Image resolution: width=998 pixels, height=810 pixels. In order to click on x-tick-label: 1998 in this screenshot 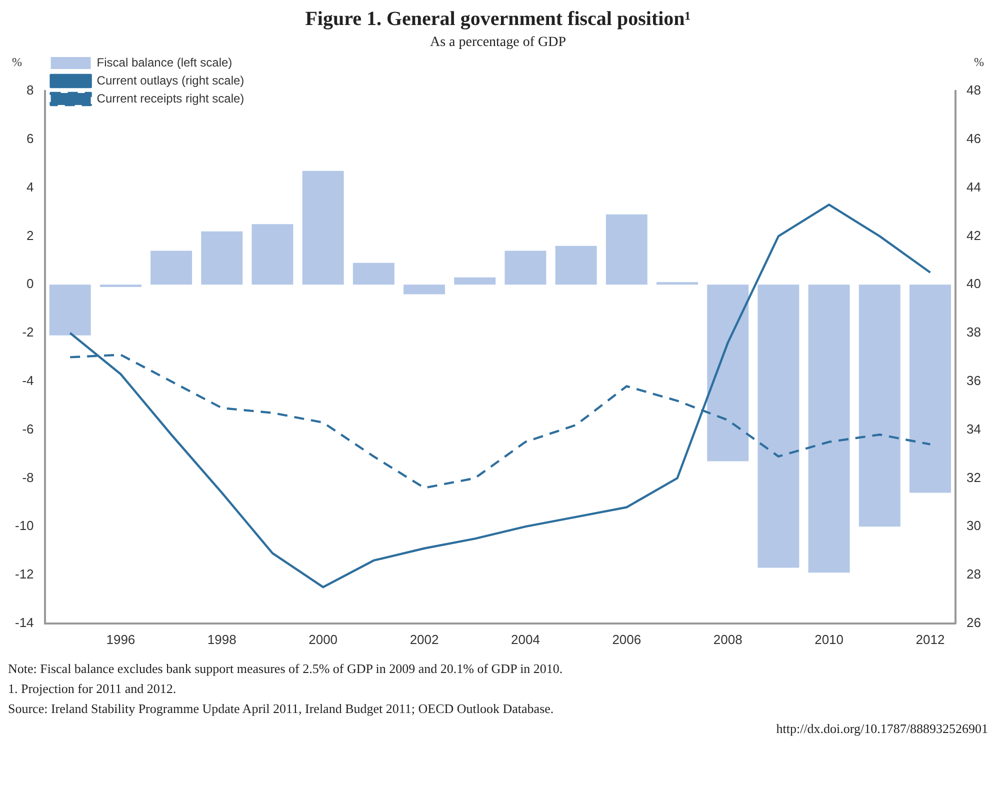, I will do `click(221, 639)`.